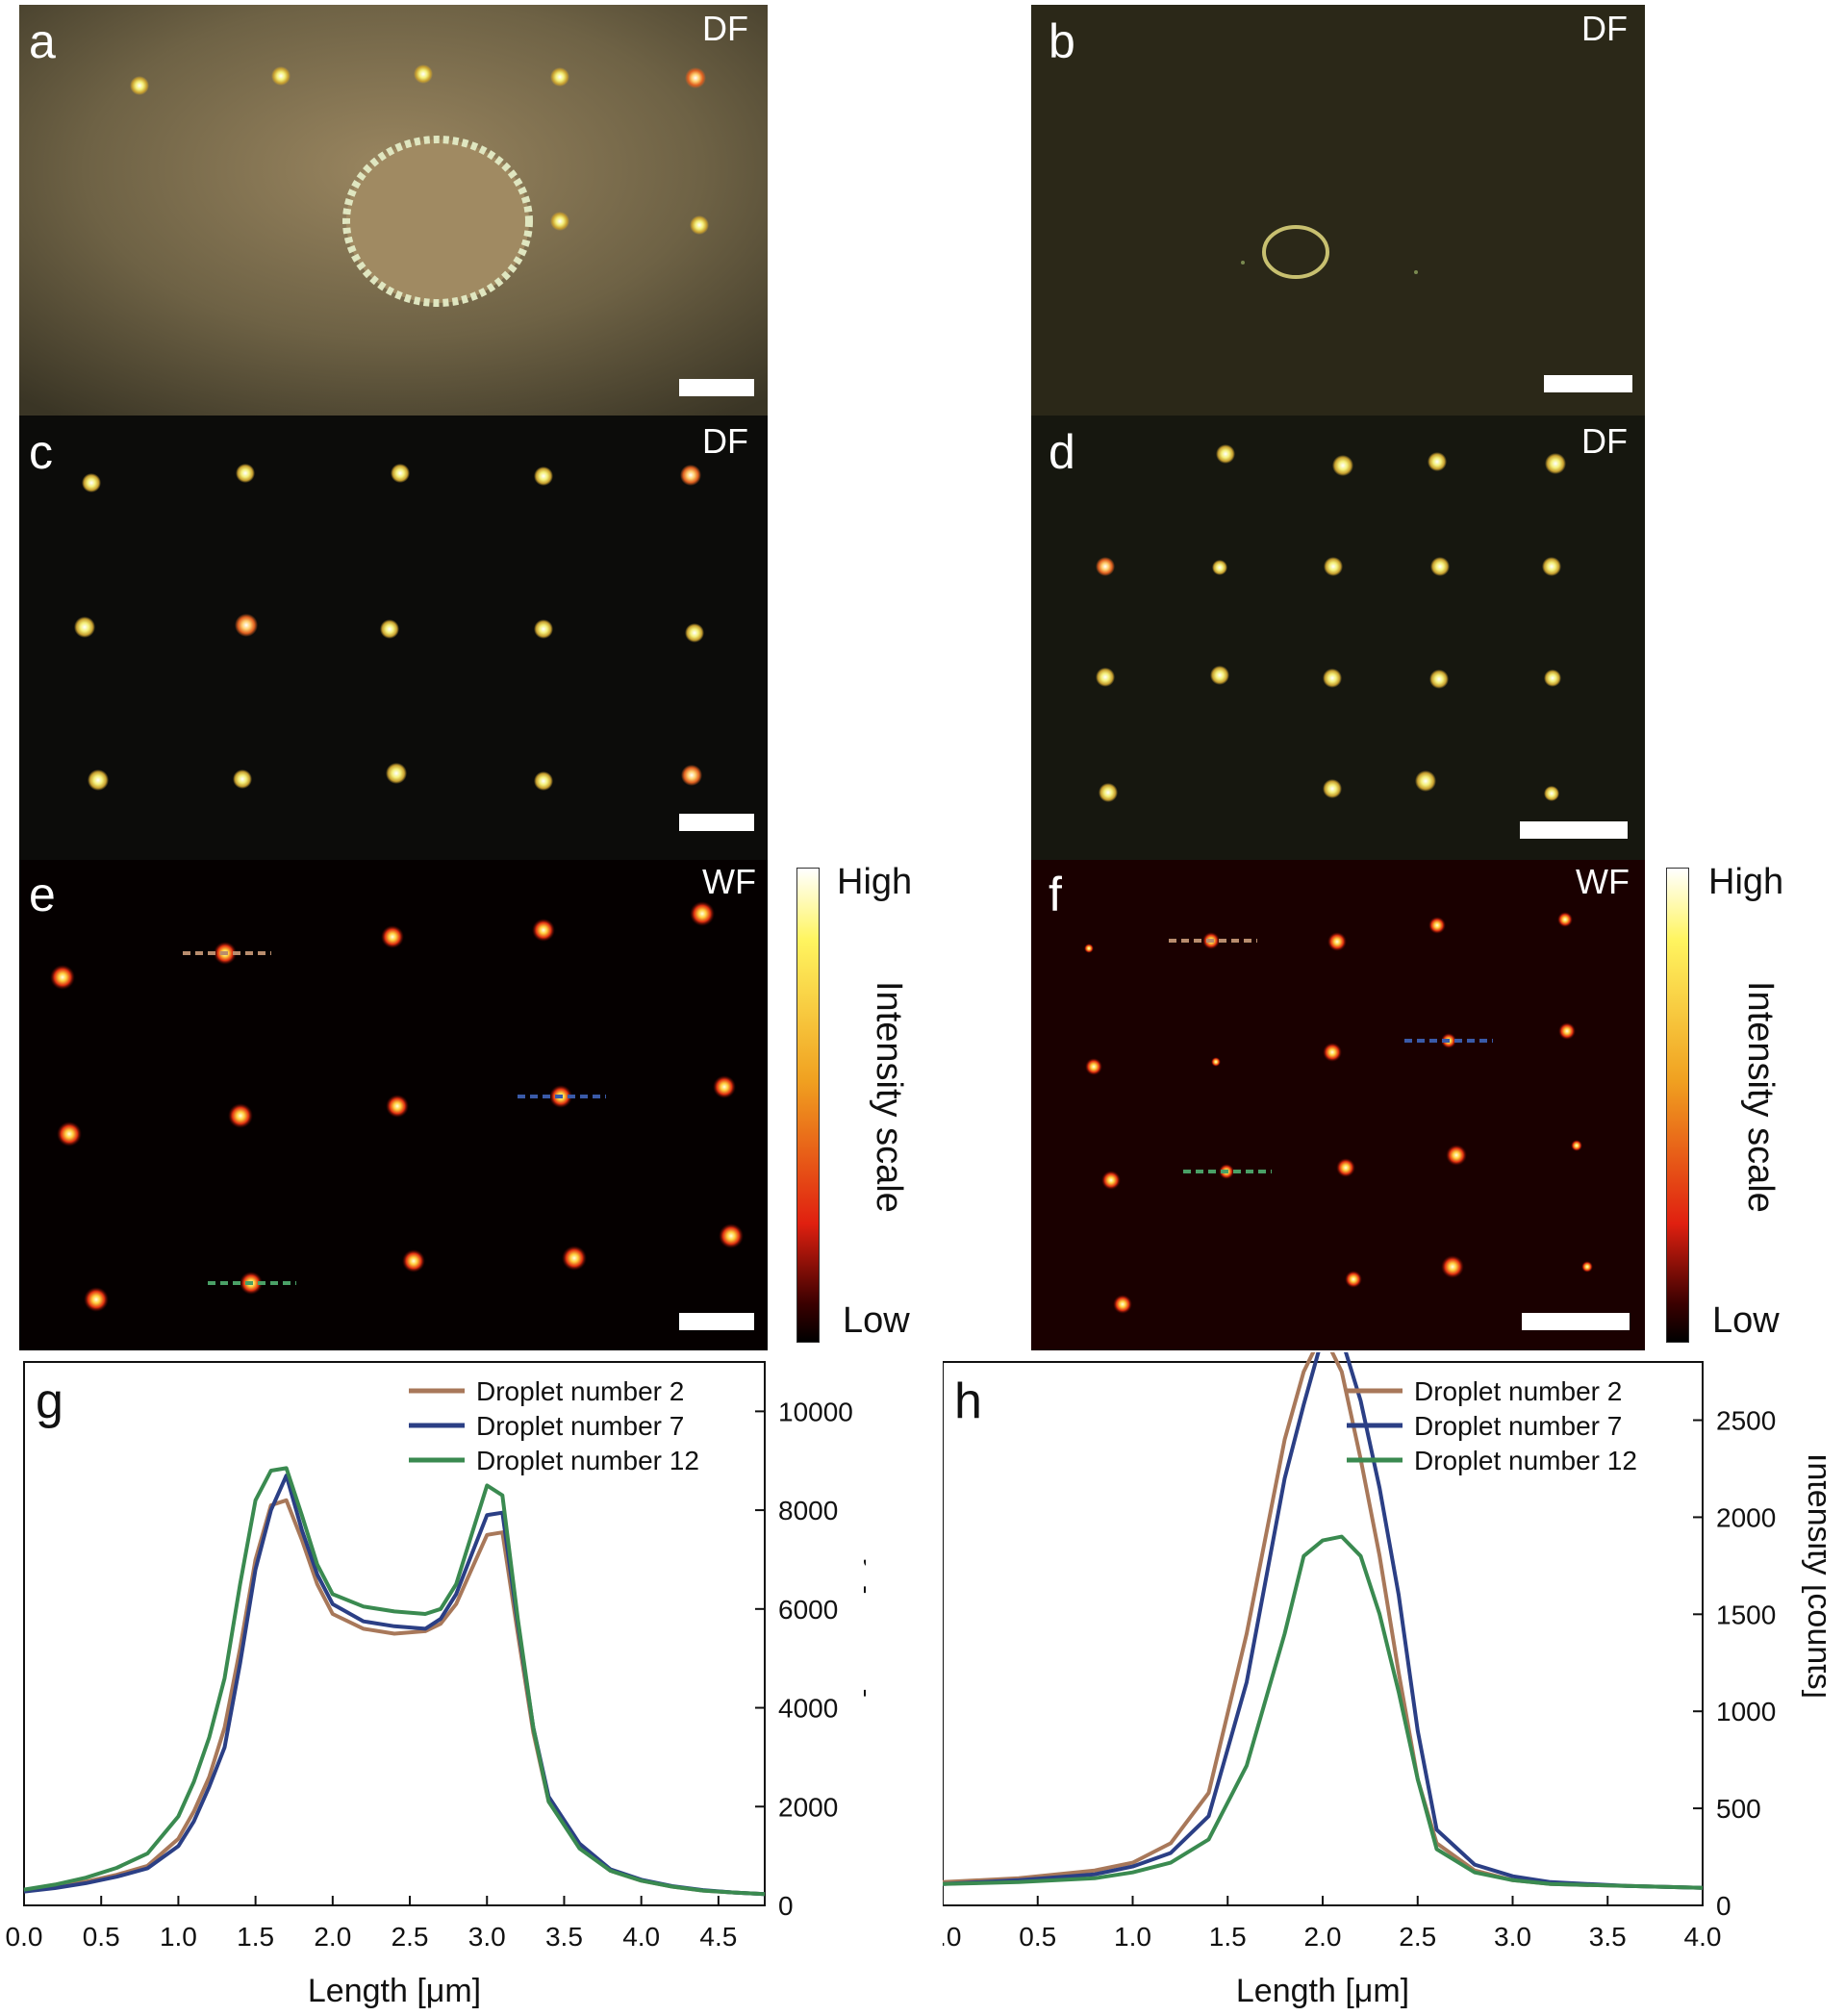 This screenshot has height=2016, width=1845. I want to click on scale-bar-a, so click(717, 388).